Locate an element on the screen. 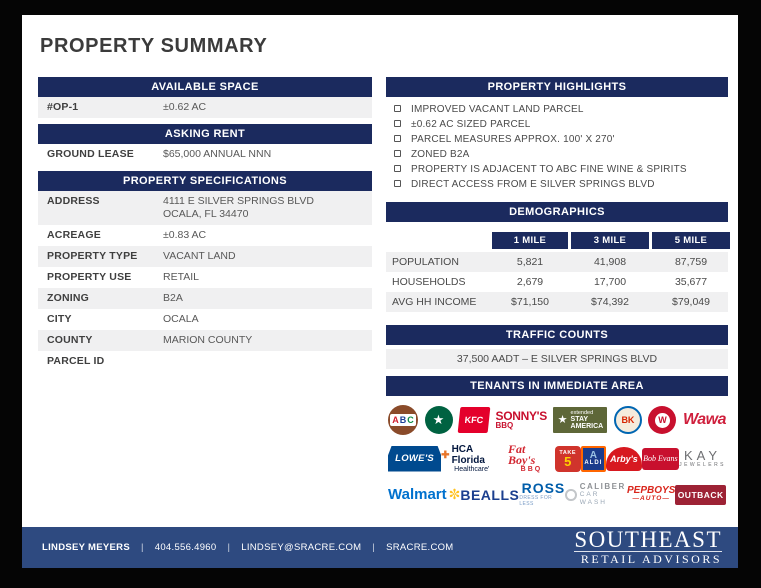 Image resolution: width=761 pixels, height=588 pixels. available-space-section: AVAILABLE SPACE #OP-1 ±0.62 AC is located at coordinates (205, 97).